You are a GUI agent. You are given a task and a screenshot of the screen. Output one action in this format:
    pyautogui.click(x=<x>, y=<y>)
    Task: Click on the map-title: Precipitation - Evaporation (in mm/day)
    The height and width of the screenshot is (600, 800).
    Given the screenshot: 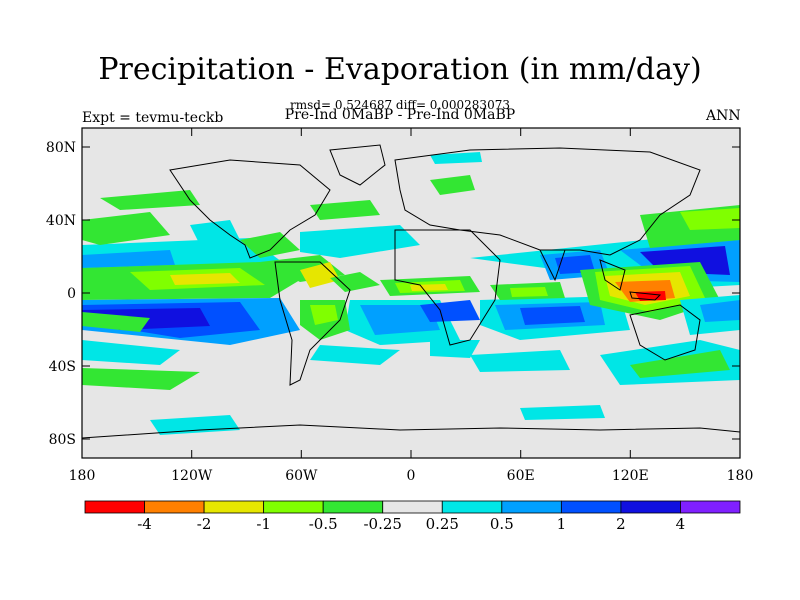 What is the action you would take?
    pyautogui.click(x=400, y=69)
    